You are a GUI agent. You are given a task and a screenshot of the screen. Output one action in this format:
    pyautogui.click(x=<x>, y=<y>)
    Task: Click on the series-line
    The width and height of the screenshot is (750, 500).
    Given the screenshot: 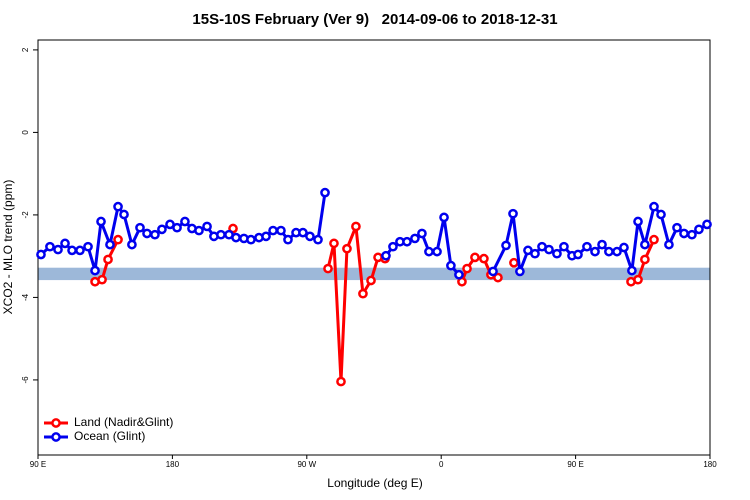 What is the action you would take?
    pyautogui.click(x=373, y=234)
    